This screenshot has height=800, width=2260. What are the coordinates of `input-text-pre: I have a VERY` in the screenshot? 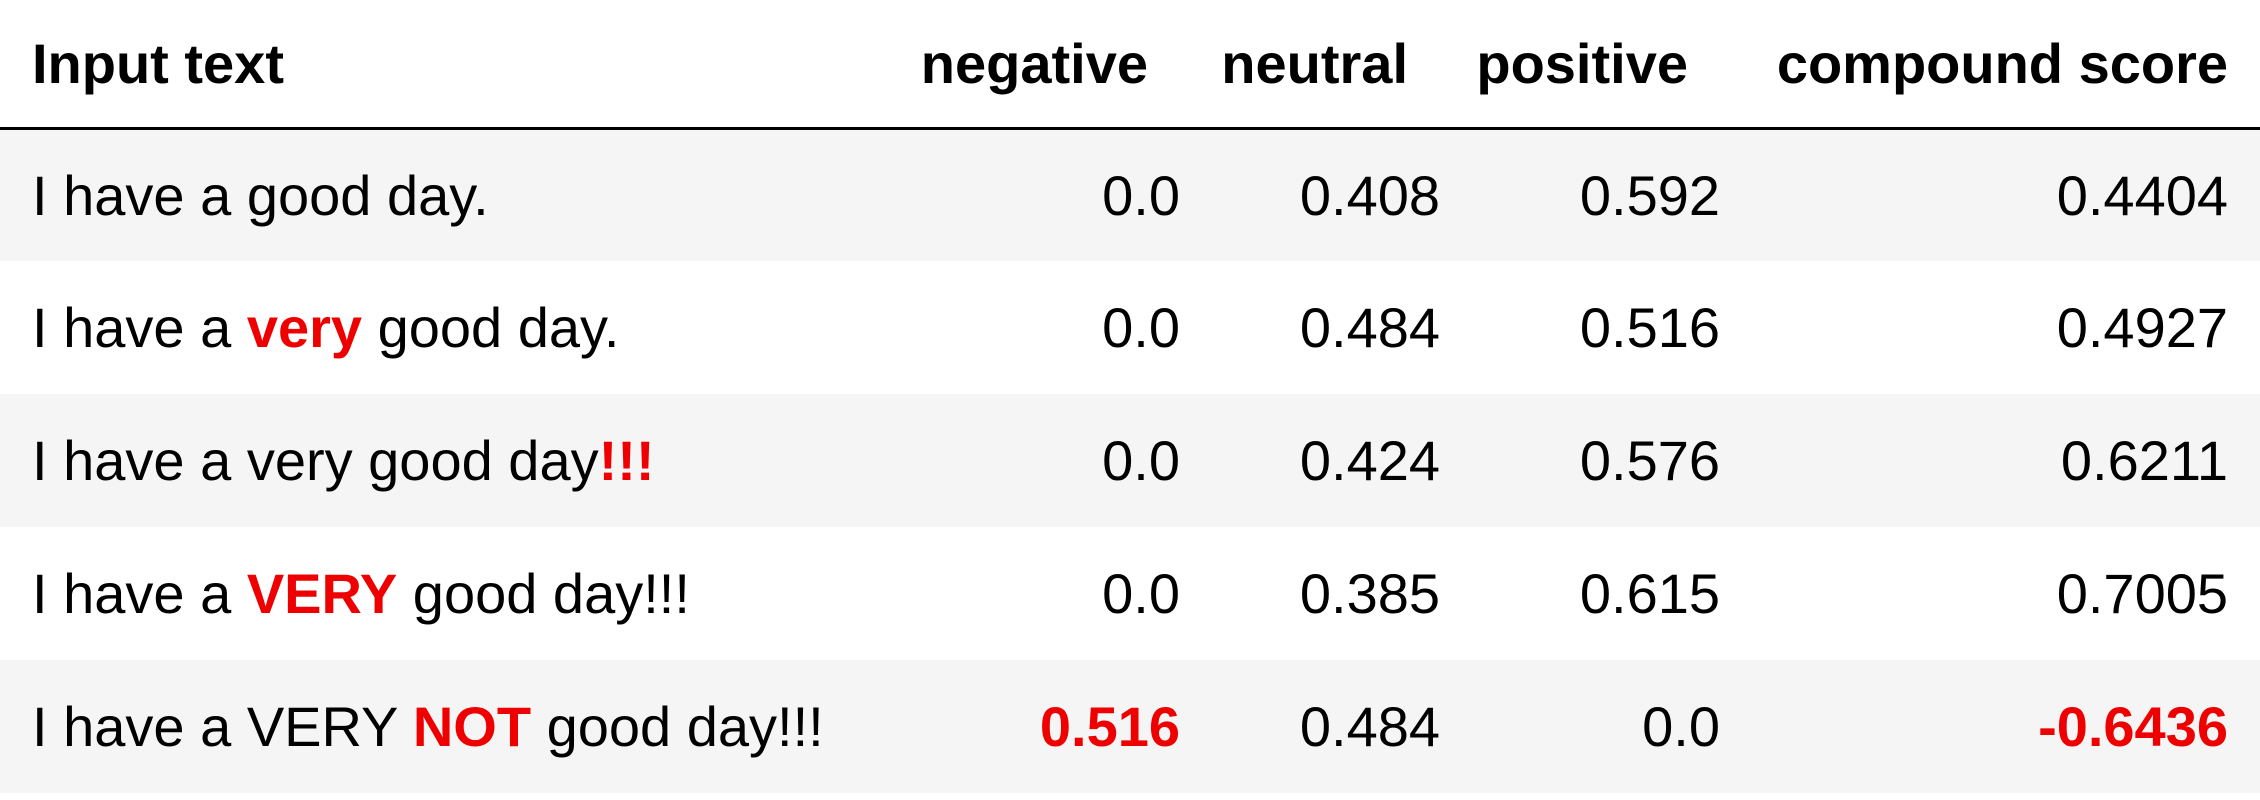 It's located at (222, 726).